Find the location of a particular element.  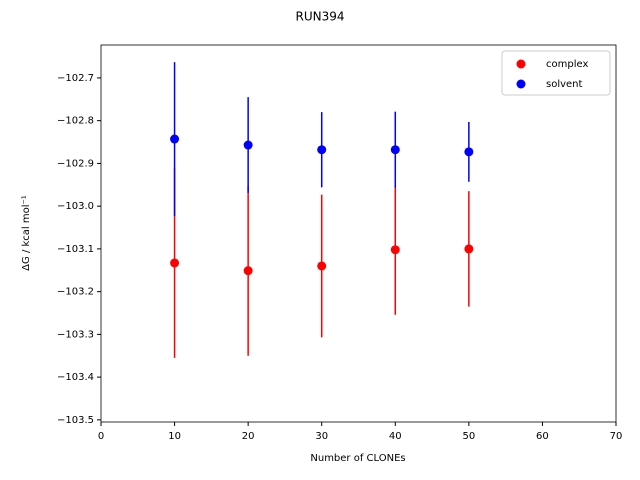

x-tick-label: 70 is located at coordinates (616, 436).